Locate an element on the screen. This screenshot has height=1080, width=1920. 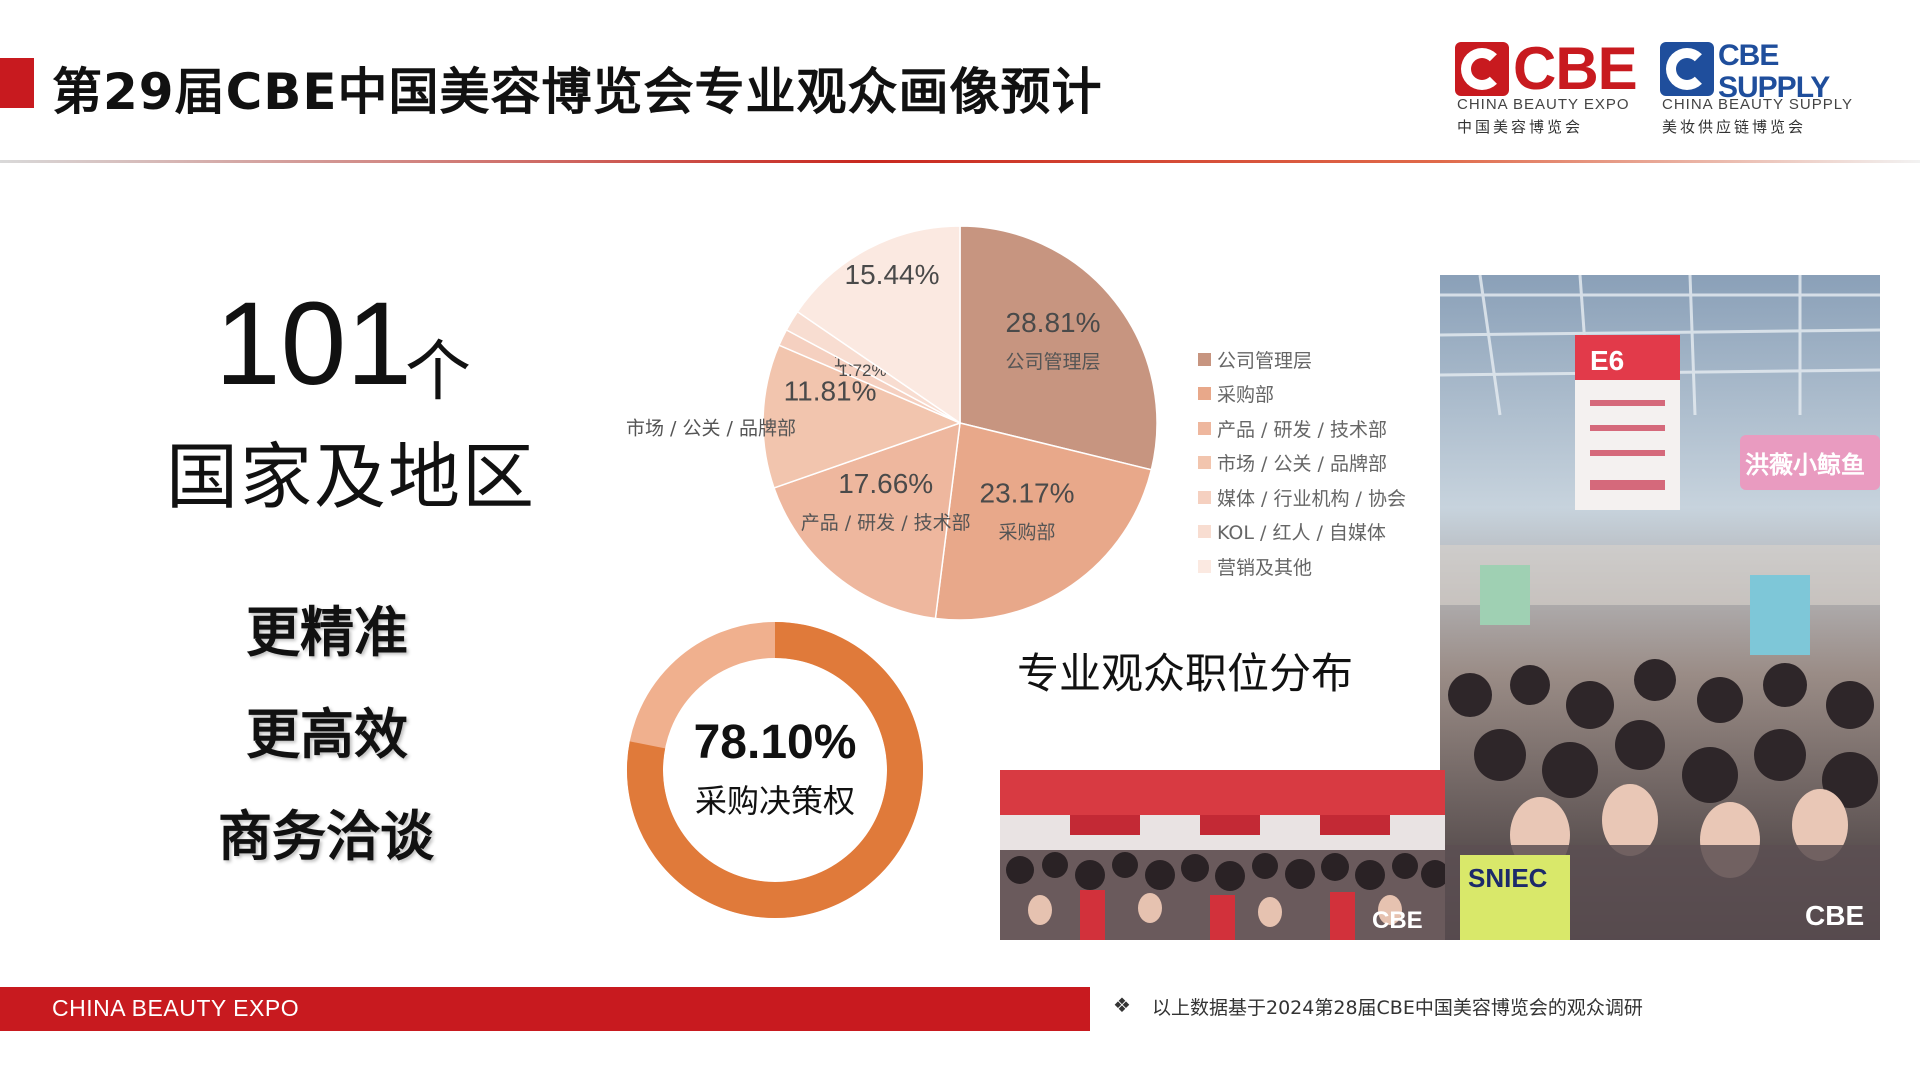
pie-slice-3-label: 产品 / 研发 / 技术部 is located at coordinates (886, 523).